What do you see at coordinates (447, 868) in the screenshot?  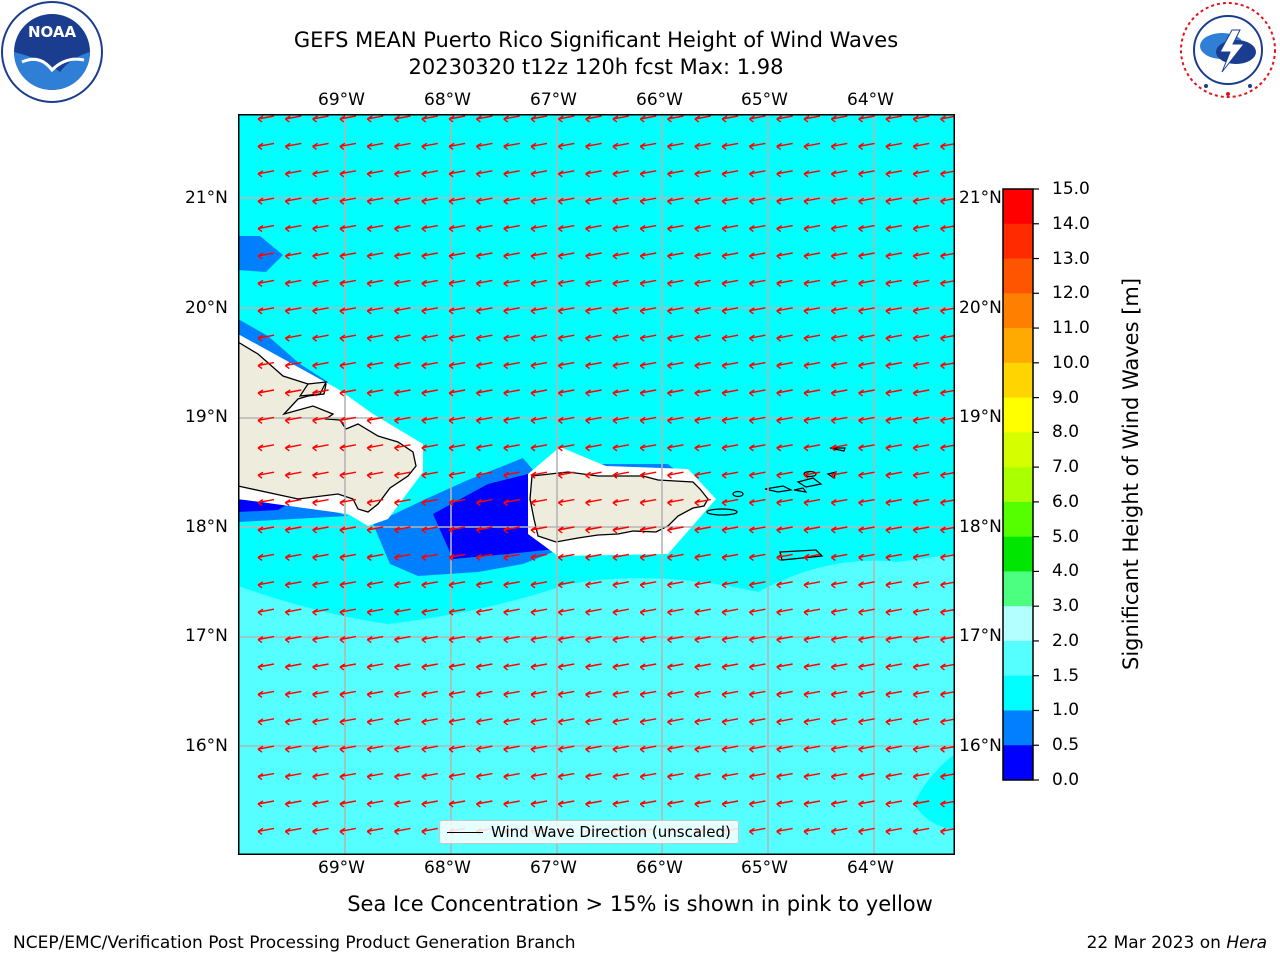 I see `lon-tick-bottom-2: 68°W` at bounding box center [447, 868].